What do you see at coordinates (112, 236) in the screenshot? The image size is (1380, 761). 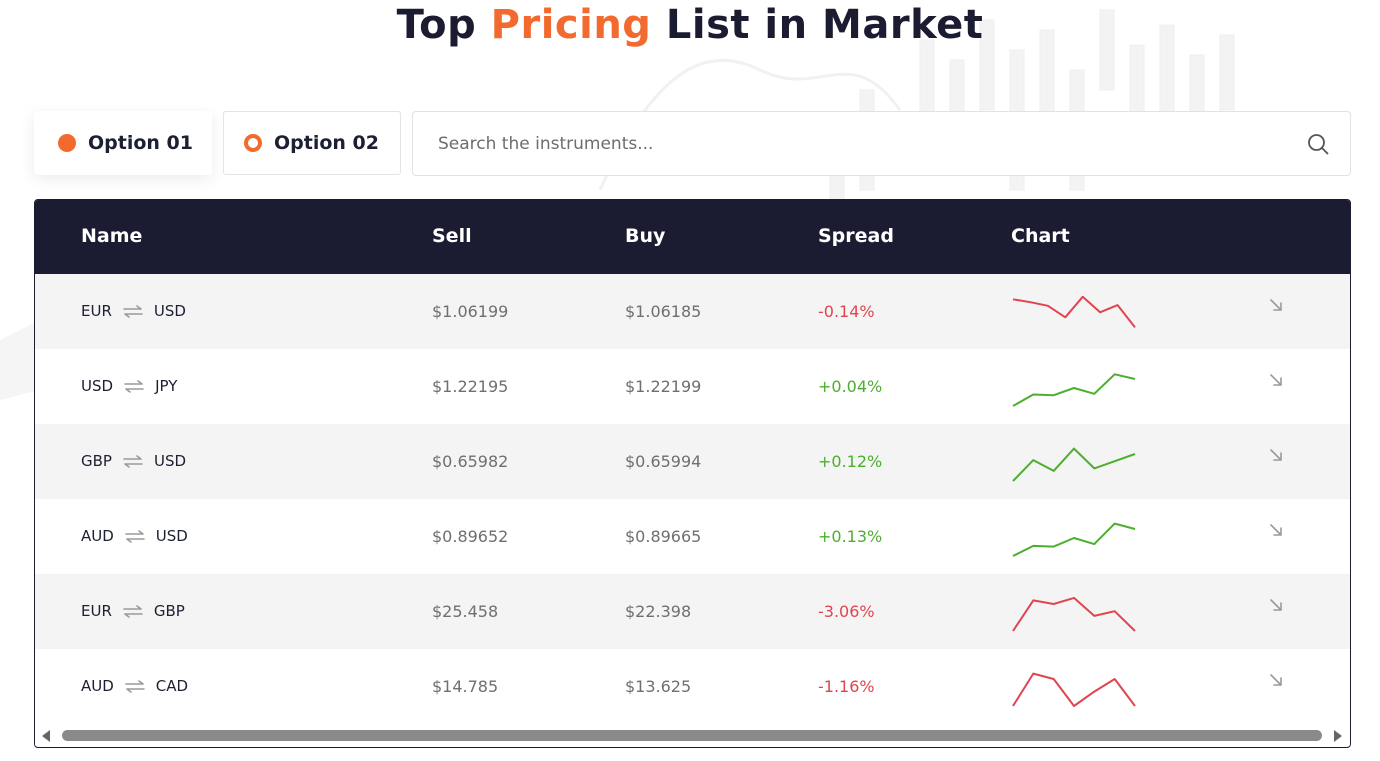 I see `column-header-name: Name` at bounding box center [112, 236].